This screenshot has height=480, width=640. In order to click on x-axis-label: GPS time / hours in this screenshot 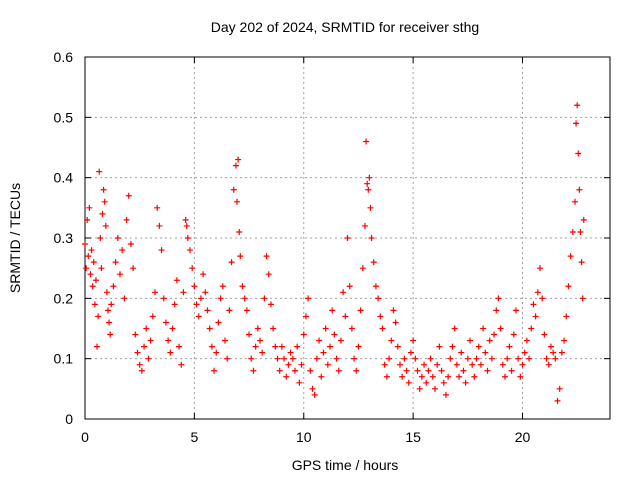, I will do `click(345, 465)`.